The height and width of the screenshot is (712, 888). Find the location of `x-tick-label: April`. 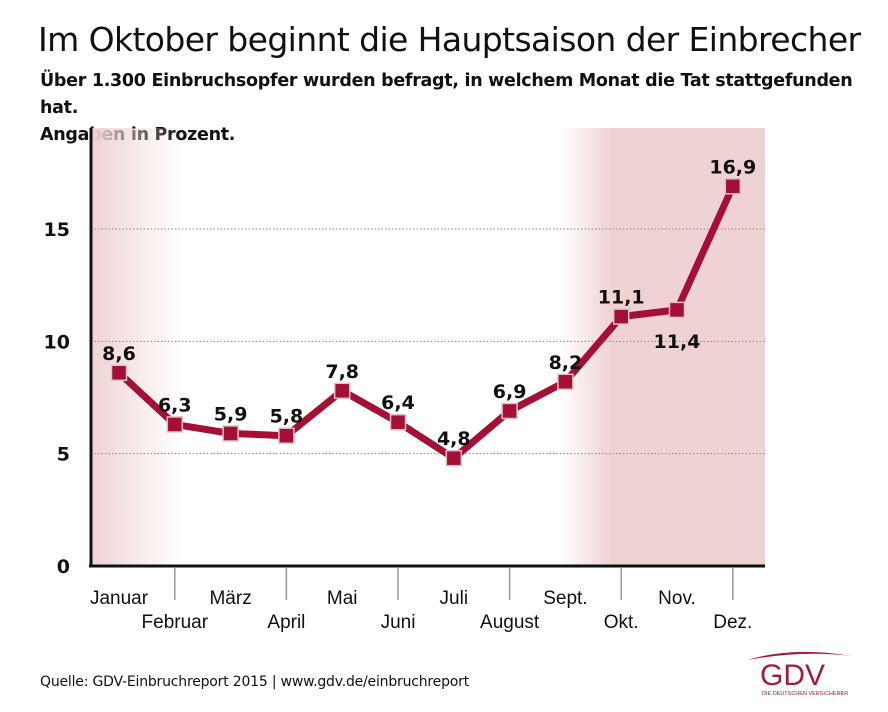

x-tick-label: April is located at coordinates (286, 622).